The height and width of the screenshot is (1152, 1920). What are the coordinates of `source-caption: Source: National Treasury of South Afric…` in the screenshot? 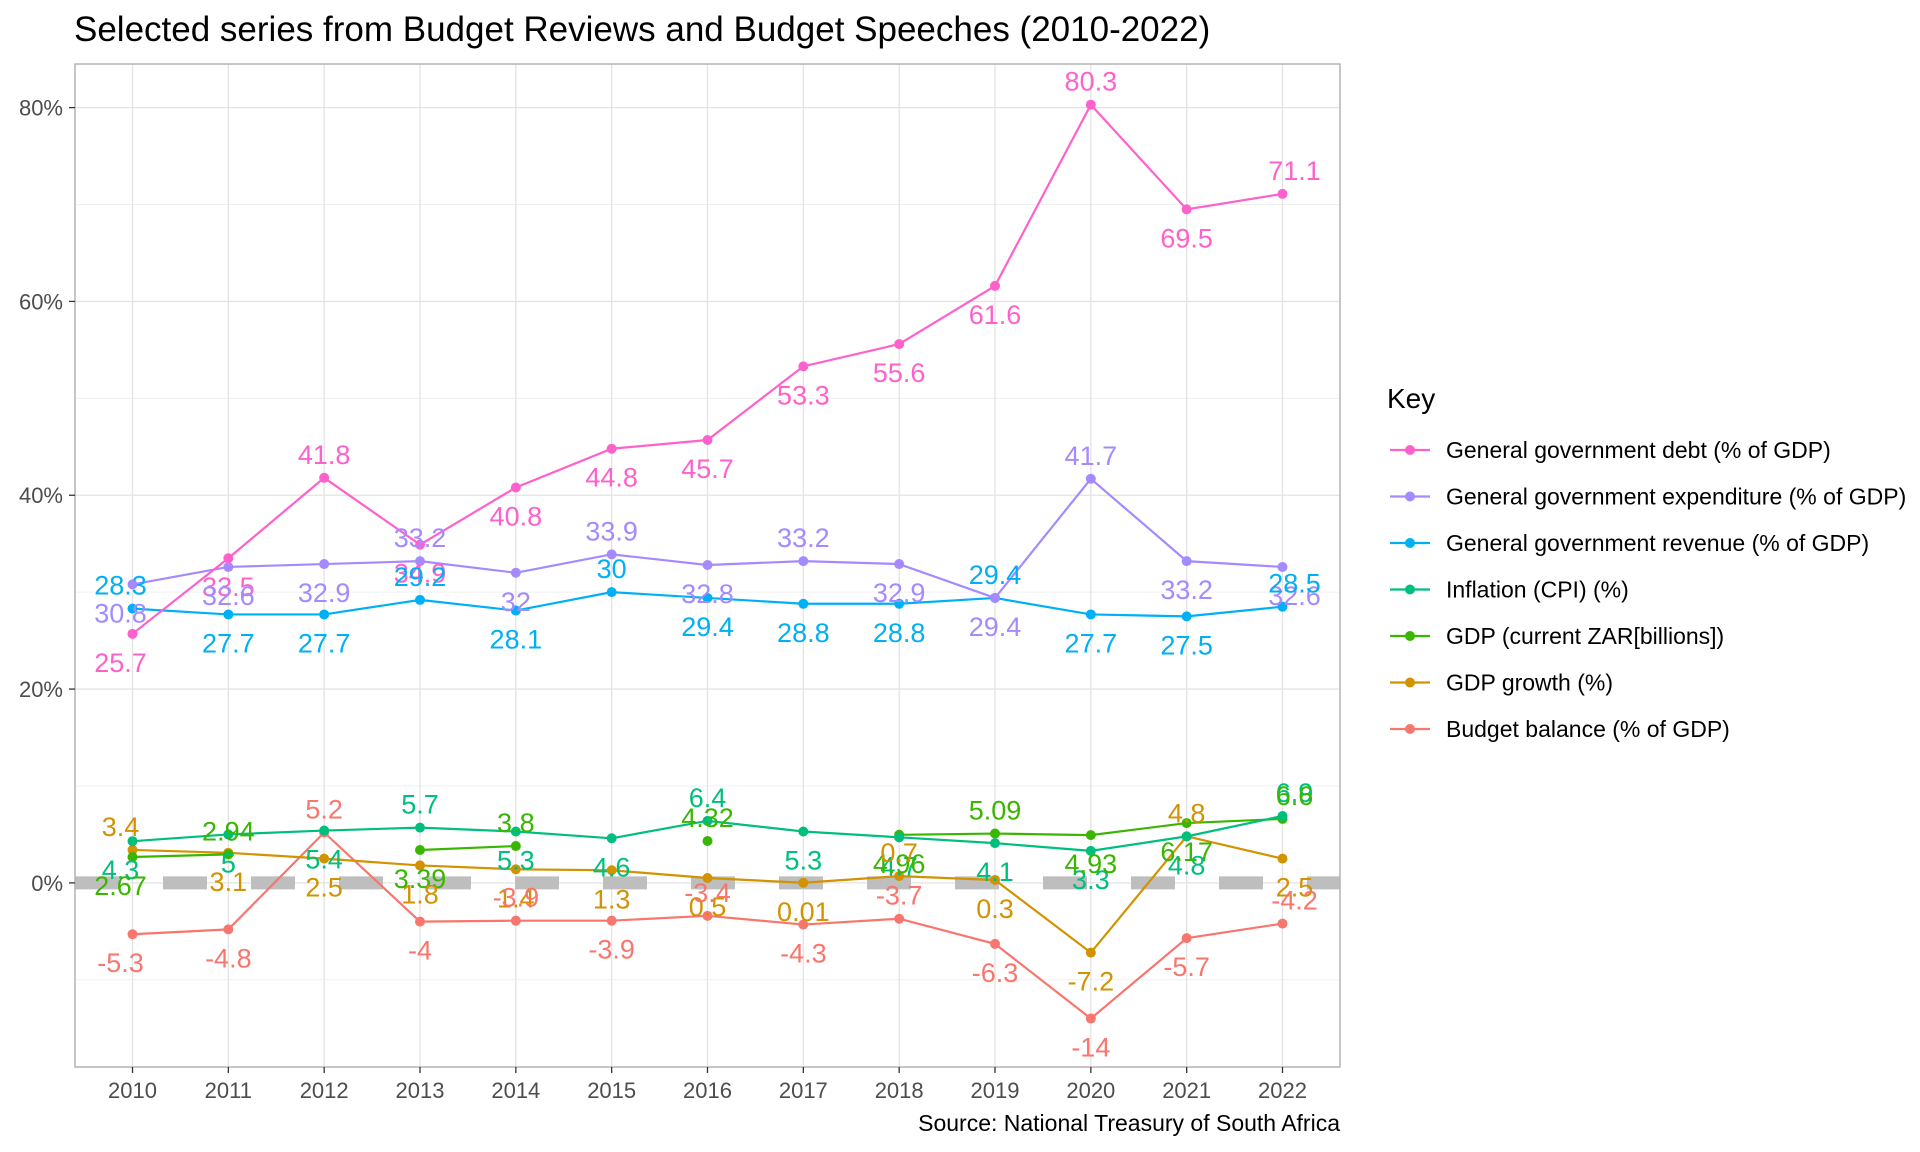 It's located at (1129, 1123).